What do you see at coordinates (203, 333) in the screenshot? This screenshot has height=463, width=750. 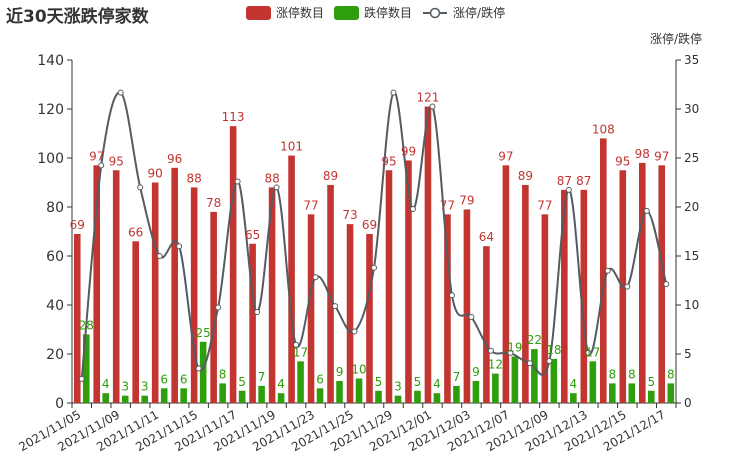 I see `bar-fall-label: 25` at bounding box center [203, 333].